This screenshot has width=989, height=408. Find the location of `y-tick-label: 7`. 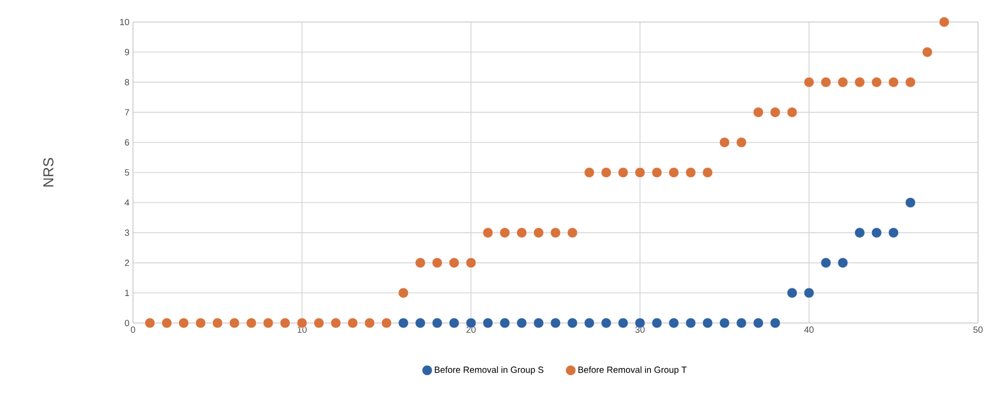

y-tick-label: 7 is located at coordinates (127, 112).